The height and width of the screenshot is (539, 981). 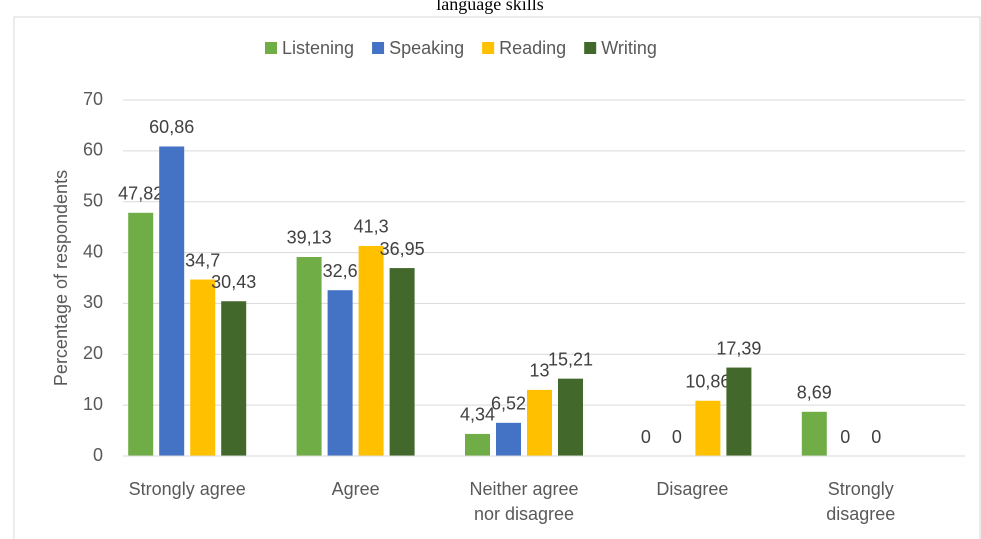 I want to click on y-tick-label: 70, so click(x=93, y=99).